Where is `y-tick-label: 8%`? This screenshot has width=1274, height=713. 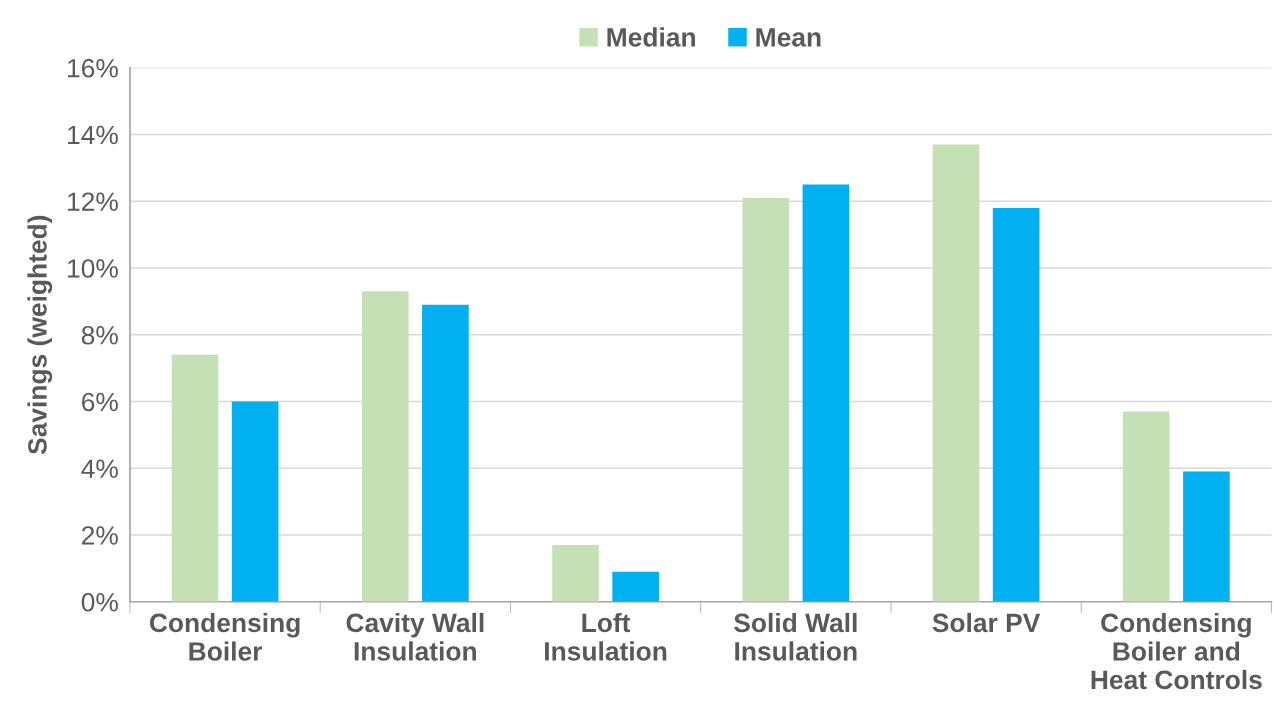 y-tick-label: 8% is located at coordinates (99, 335).